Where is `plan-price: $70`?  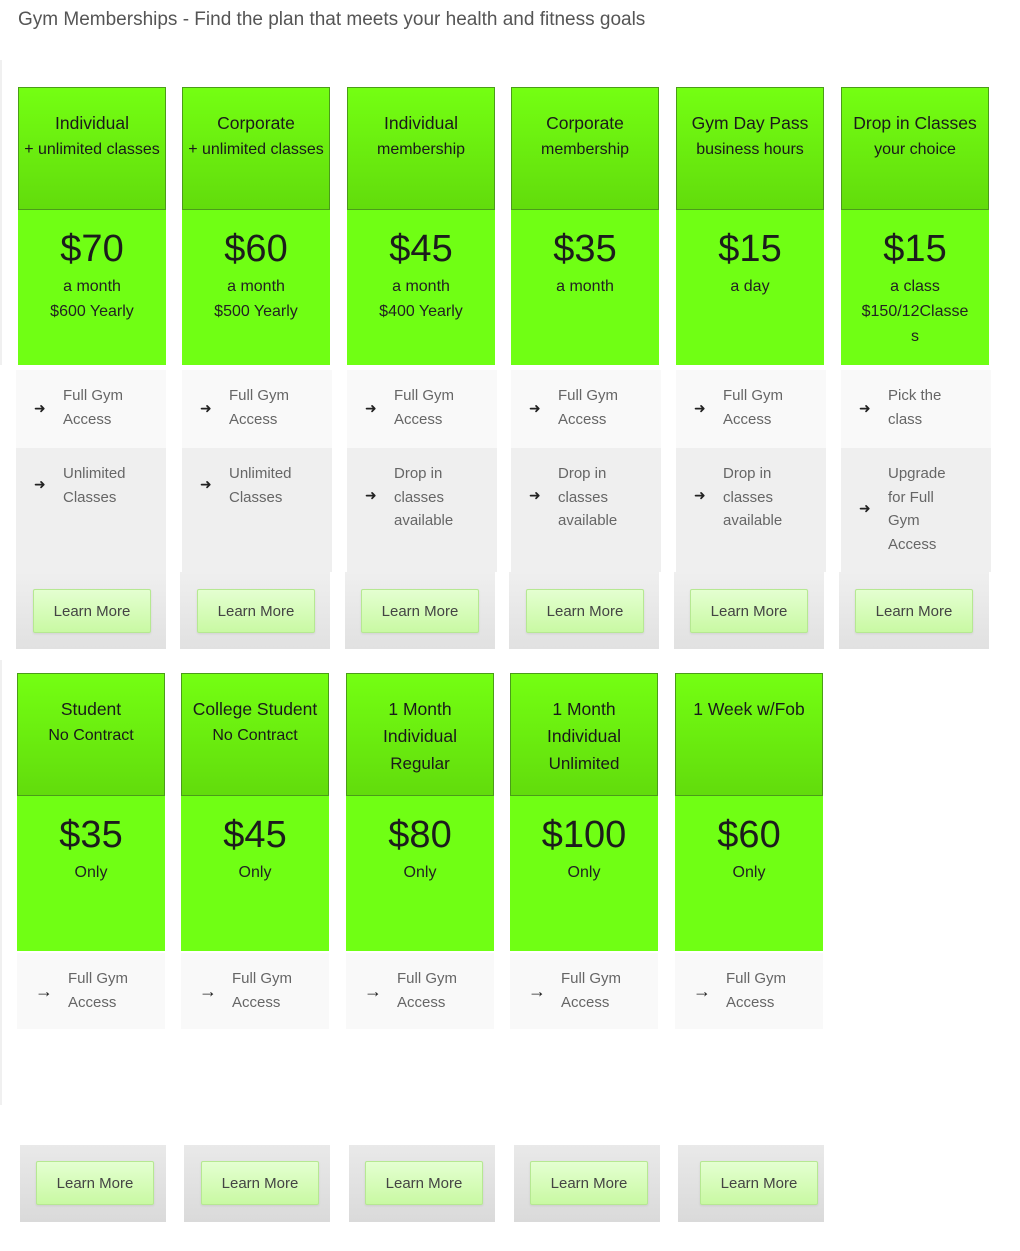 plan-price: $70 is located at coordinates (92, 249).